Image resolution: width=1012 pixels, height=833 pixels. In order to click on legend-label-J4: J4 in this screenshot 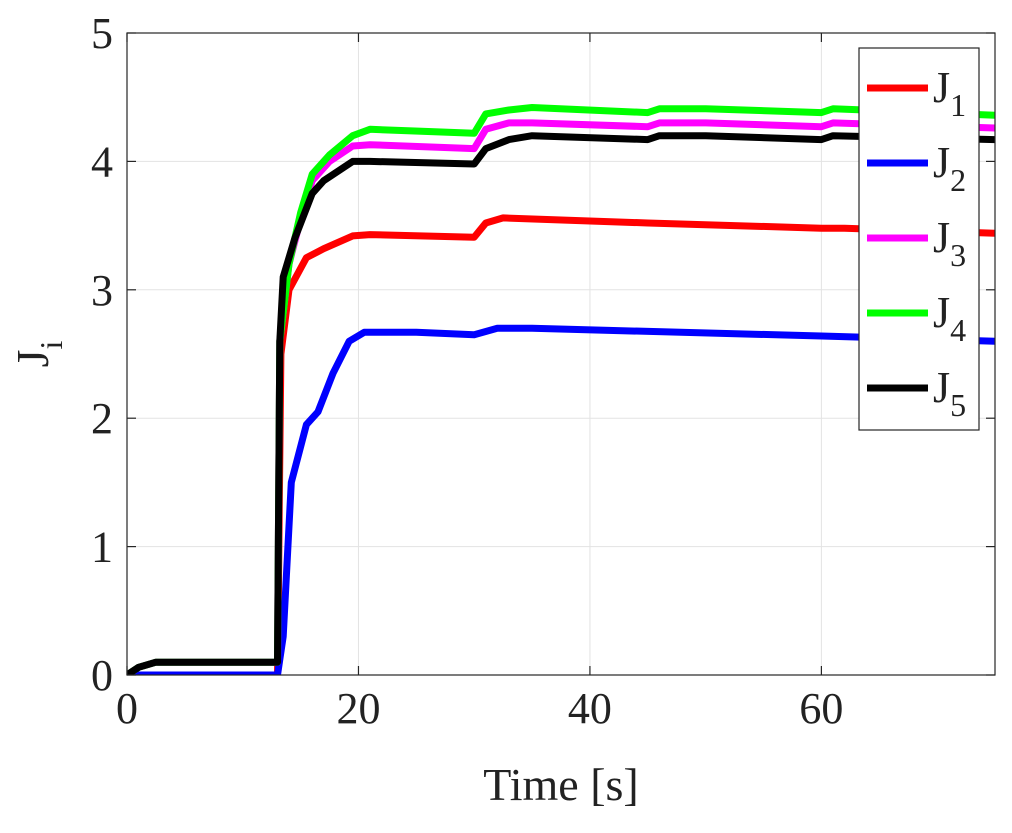, I will do `click(949, 318)`.